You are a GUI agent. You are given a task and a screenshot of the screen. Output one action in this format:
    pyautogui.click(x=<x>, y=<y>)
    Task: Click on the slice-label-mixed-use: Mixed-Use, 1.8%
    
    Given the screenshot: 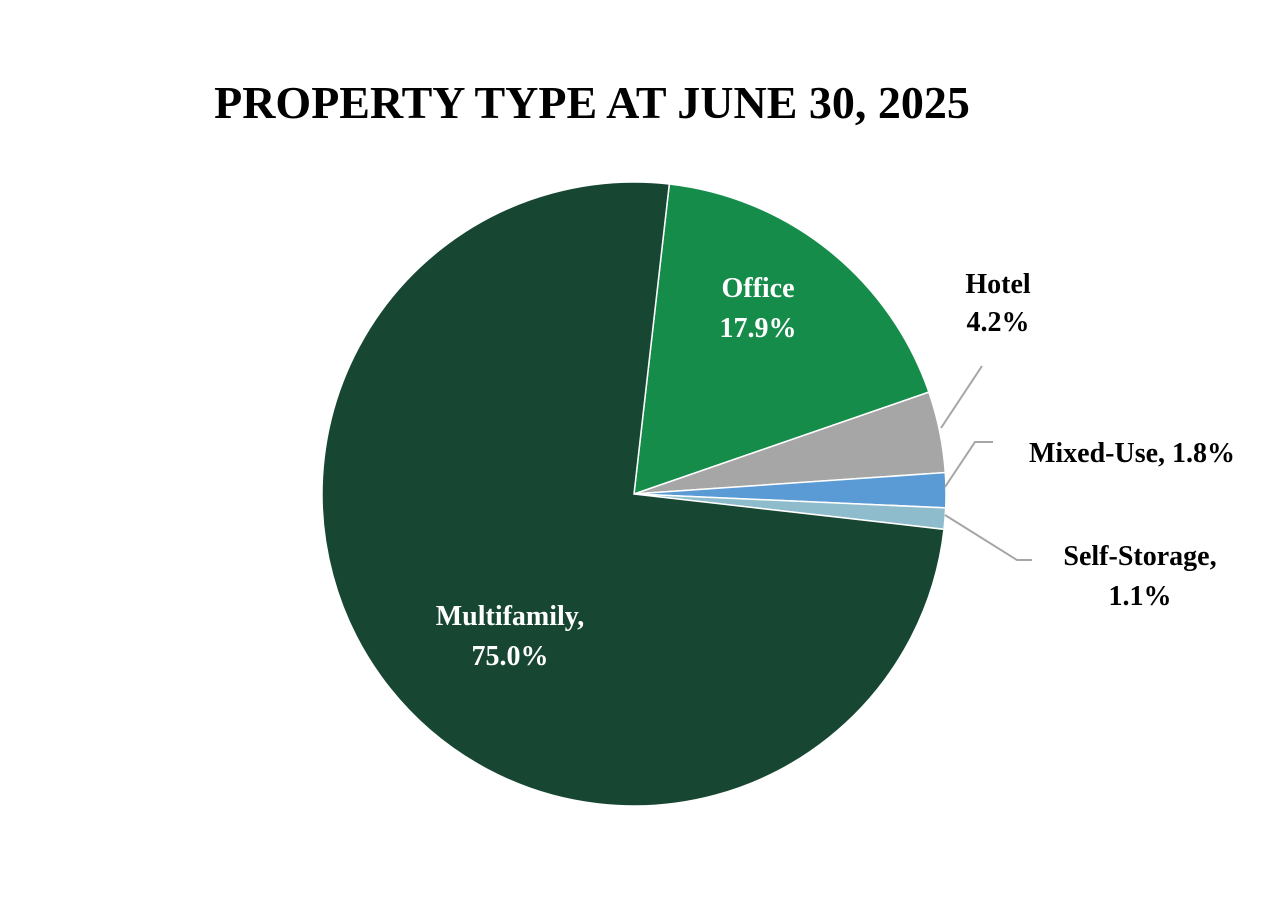 What is the action you would take?
    pyautogui.click(x=1132, y=453)
    